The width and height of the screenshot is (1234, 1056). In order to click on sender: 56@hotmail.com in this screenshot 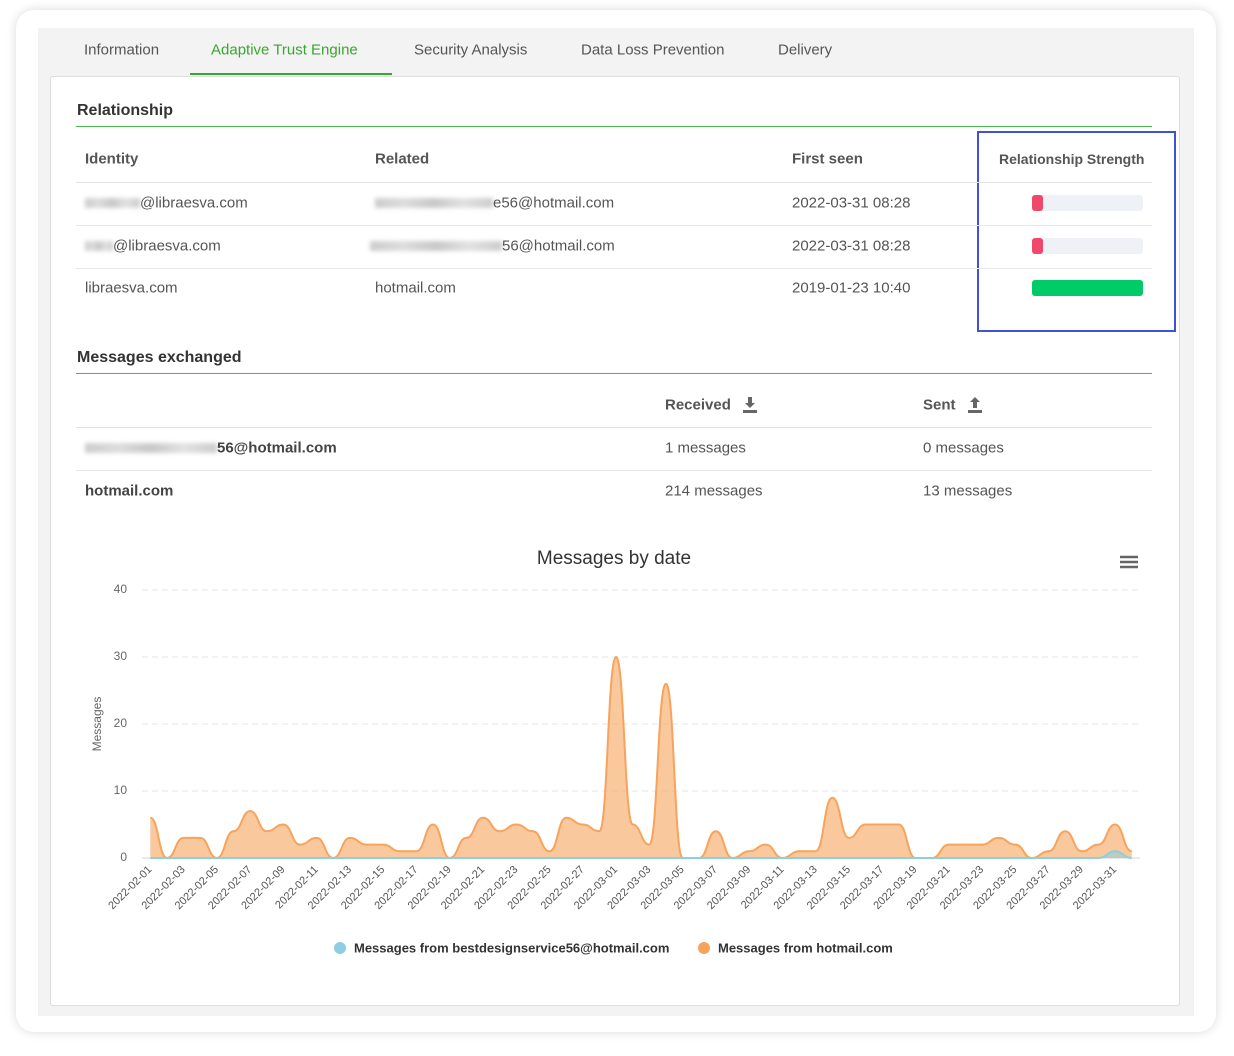, I will do `click(277, 448)`.